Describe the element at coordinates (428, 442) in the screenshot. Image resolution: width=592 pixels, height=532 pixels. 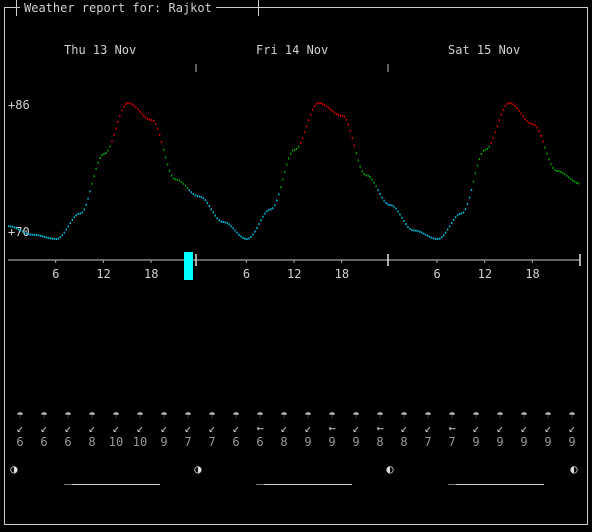
I see `wind-speed-value: 7` at that location.